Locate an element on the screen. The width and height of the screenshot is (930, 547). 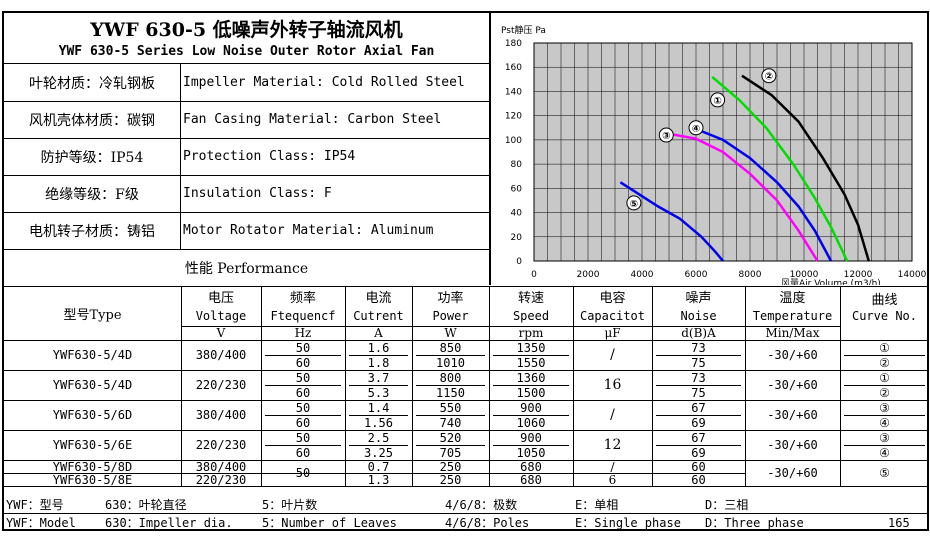
row-speed: 1550 is located at coordinates (531, 362).